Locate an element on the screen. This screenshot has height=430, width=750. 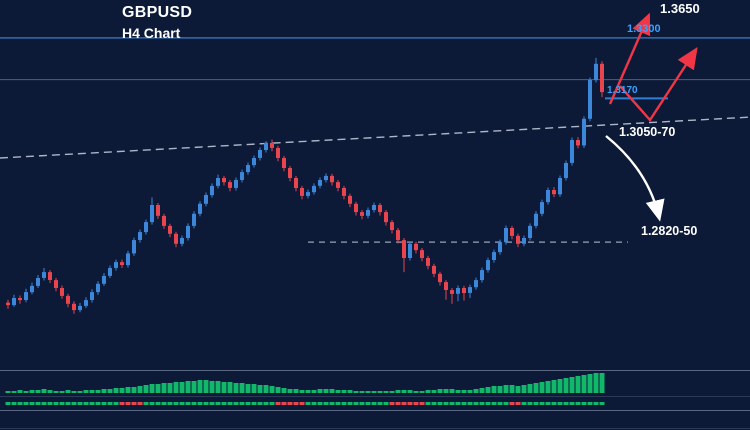
chart-title: GBPUSD H4 Chart is located at coordinates (157, 23).